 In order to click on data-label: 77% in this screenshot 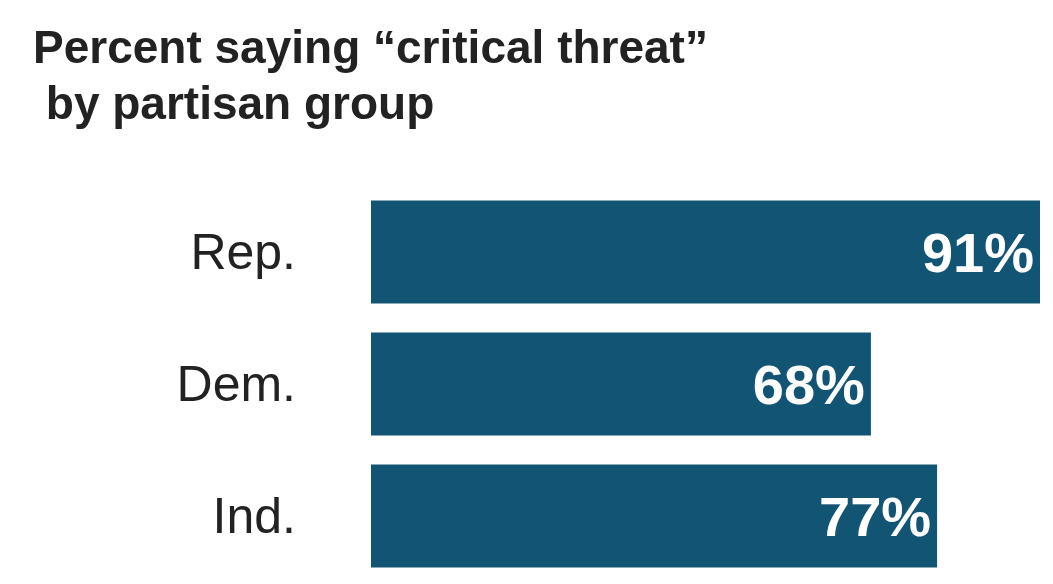, I will do `click(875, 516)`.